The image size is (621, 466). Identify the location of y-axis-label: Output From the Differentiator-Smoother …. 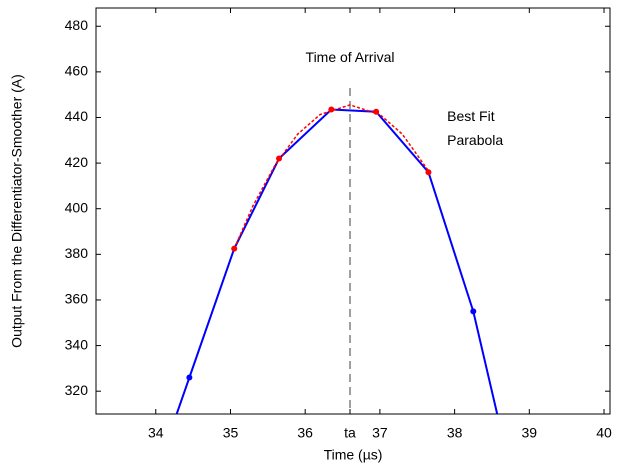
(17, 211).